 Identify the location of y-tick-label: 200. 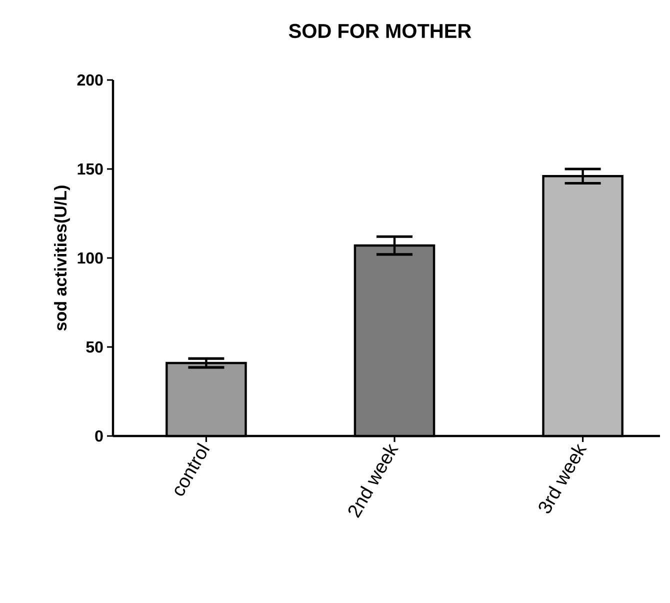
(90, 80).